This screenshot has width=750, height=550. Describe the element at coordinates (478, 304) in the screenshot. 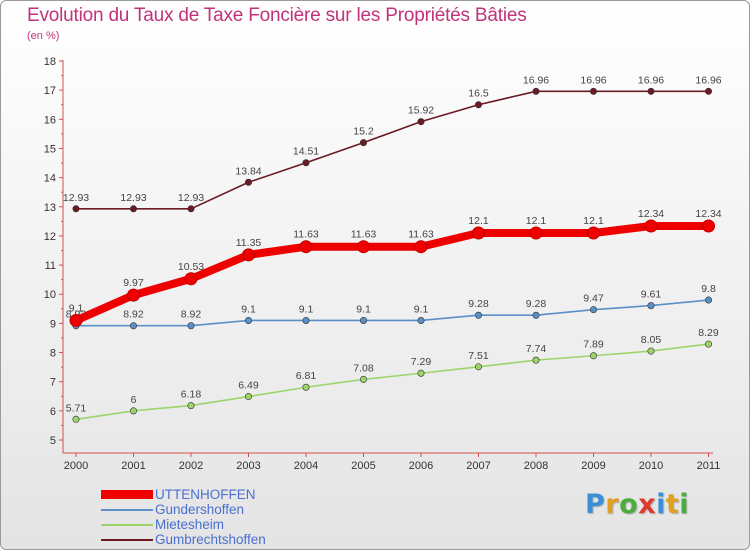

I see `data-label-gundershoffen: 9.28` at that location.